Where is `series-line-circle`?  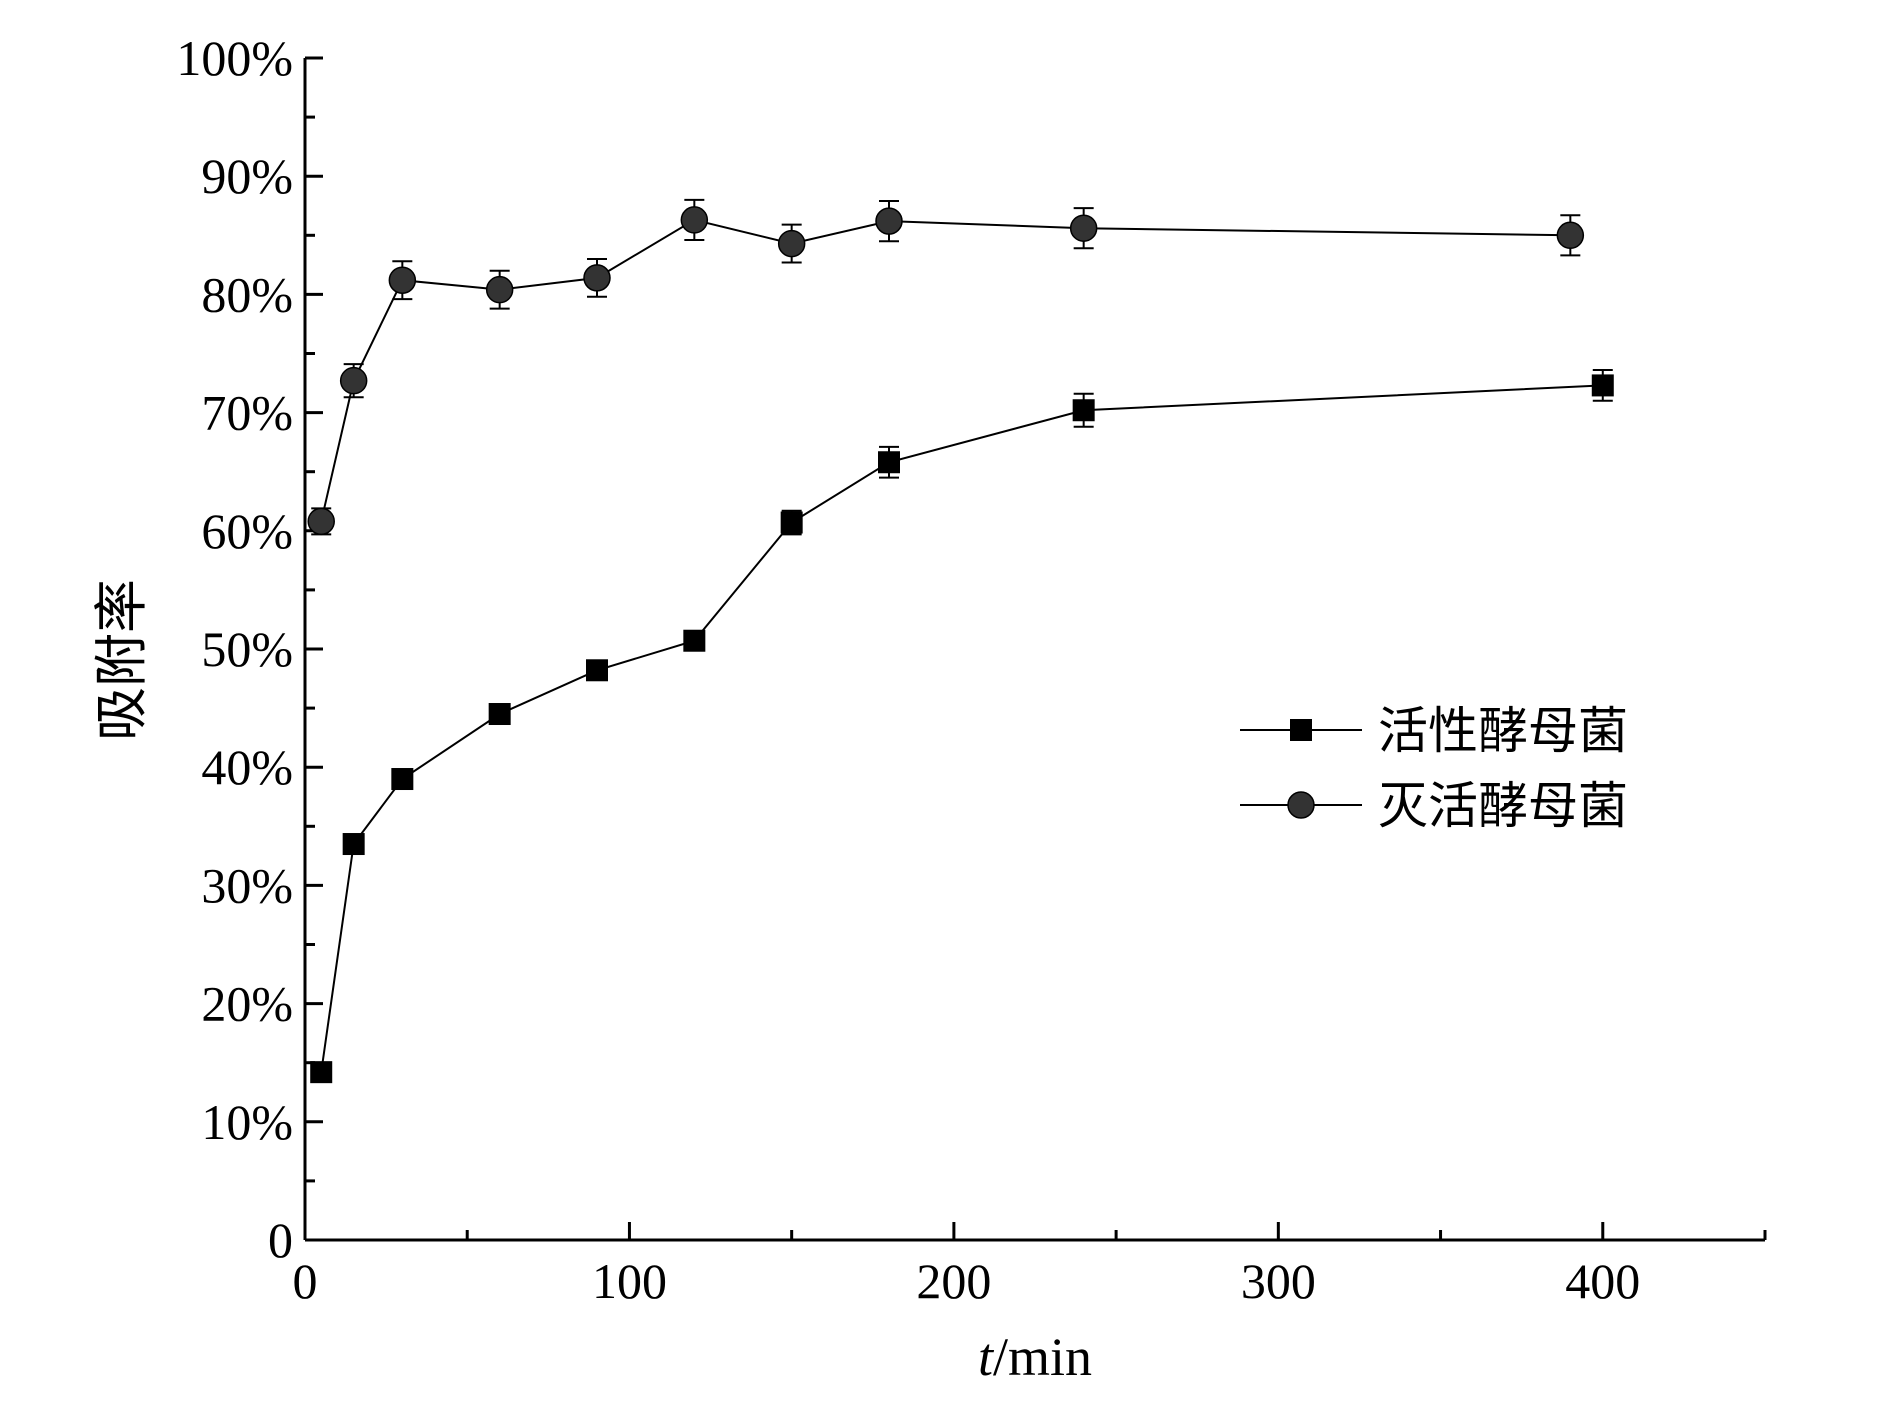
series-line-circle is located at coordinates (945, 370).